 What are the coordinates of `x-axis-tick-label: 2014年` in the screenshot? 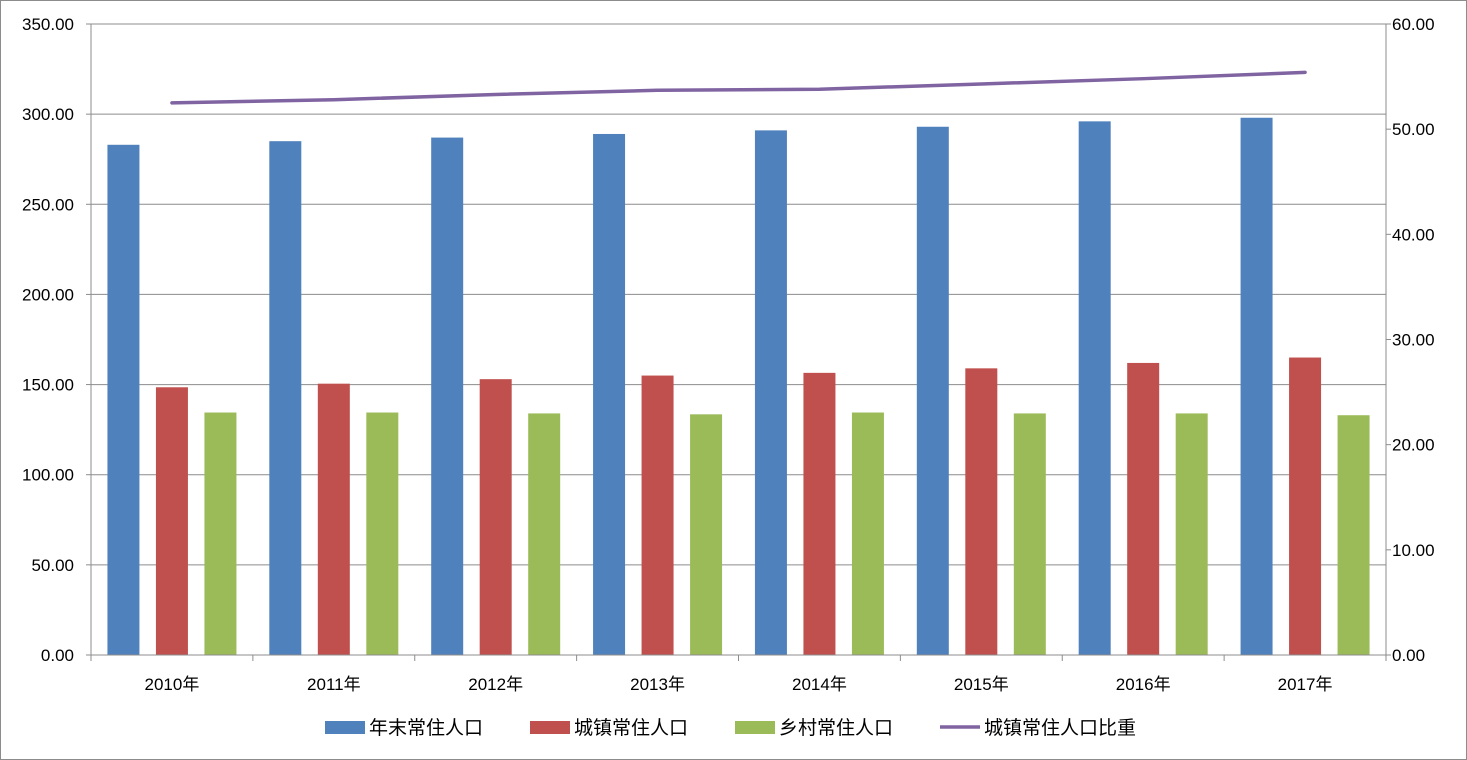 It's located at (819, 684).